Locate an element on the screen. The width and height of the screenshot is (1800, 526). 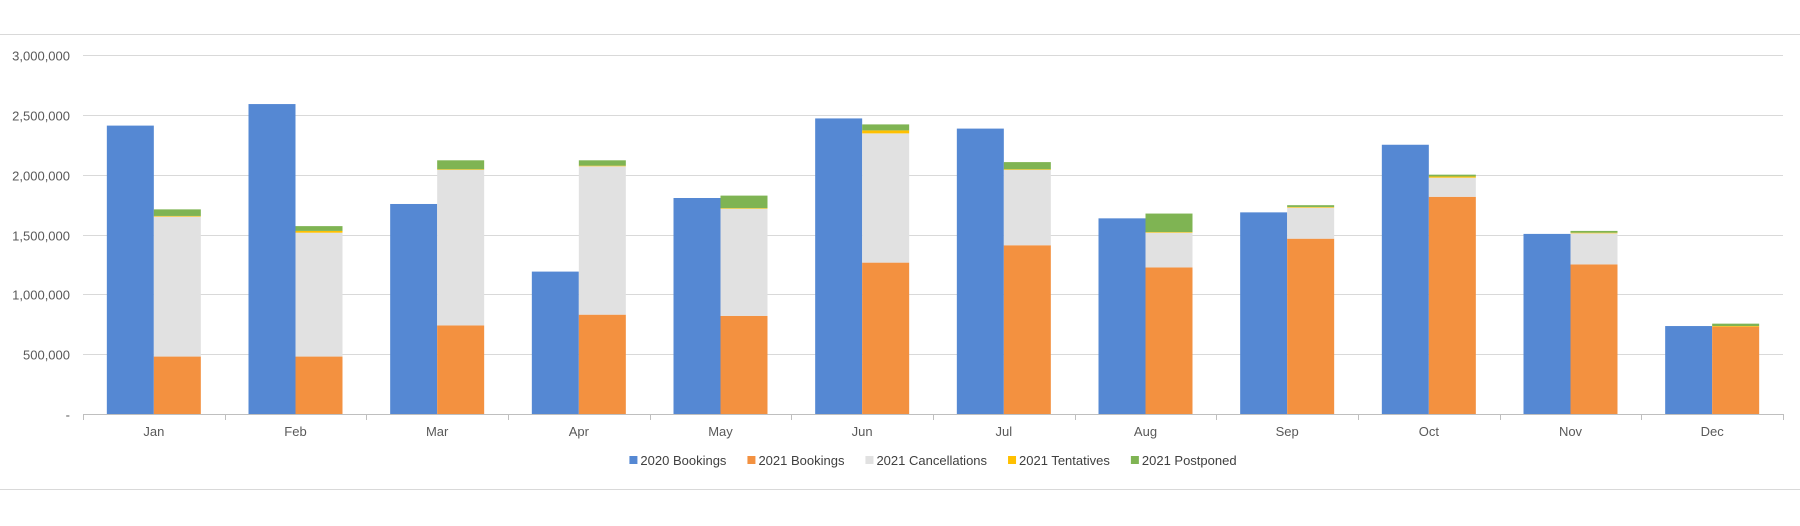
x-tick-label: Jul is located at coordinates (1004, 431).